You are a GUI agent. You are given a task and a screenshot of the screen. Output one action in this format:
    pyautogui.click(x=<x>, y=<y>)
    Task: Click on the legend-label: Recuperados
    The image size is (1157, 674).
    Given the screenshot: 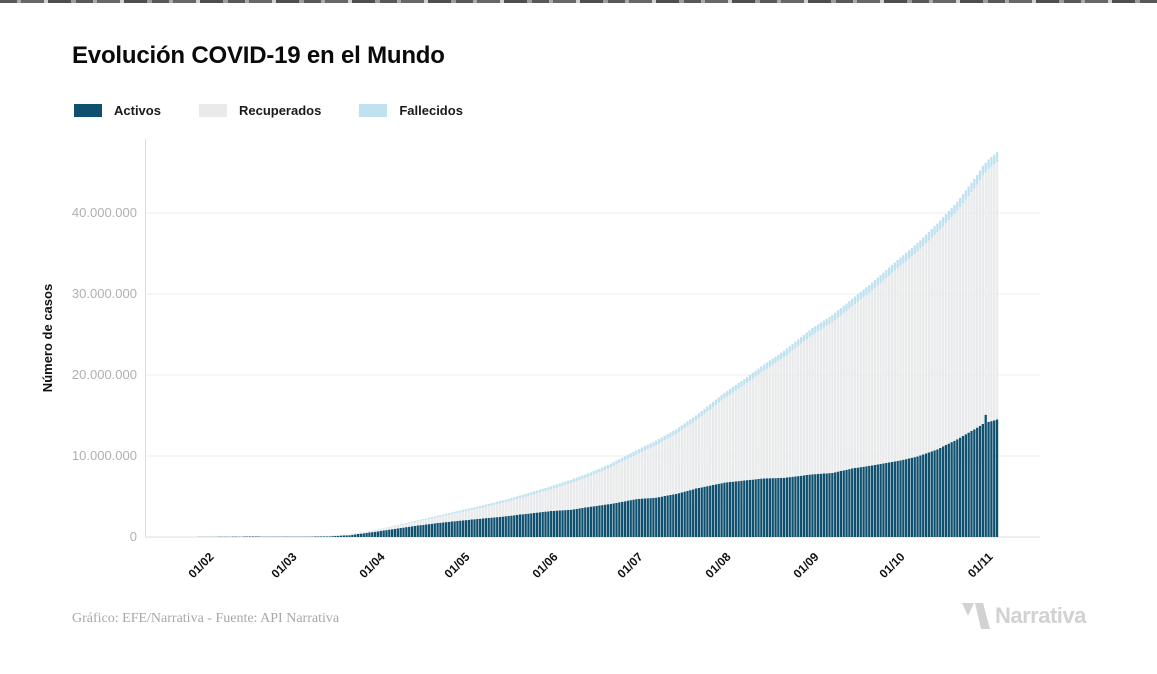 What is the action you would take?
    pyautogui.click(x=280, y=110)
    